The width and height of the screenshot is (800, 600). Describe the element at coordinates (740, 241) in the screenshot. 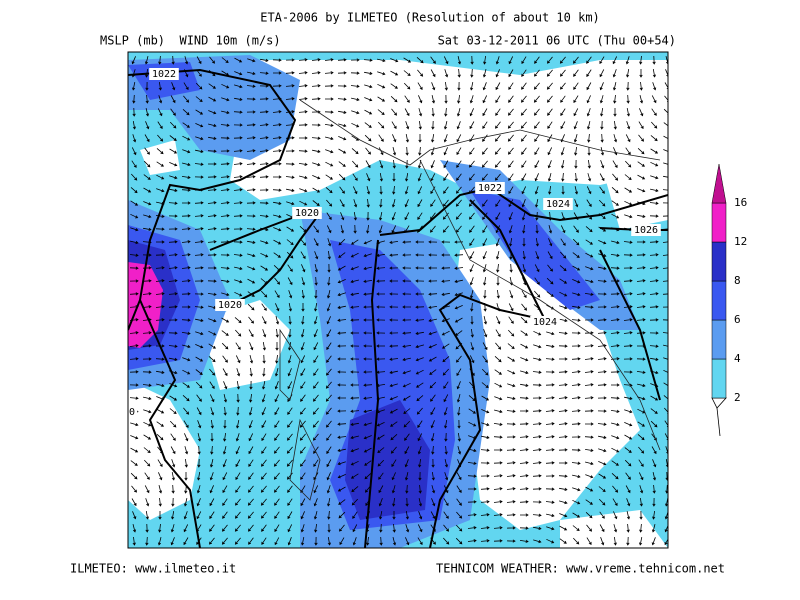

I see `colorbar-label: 12` at that location.